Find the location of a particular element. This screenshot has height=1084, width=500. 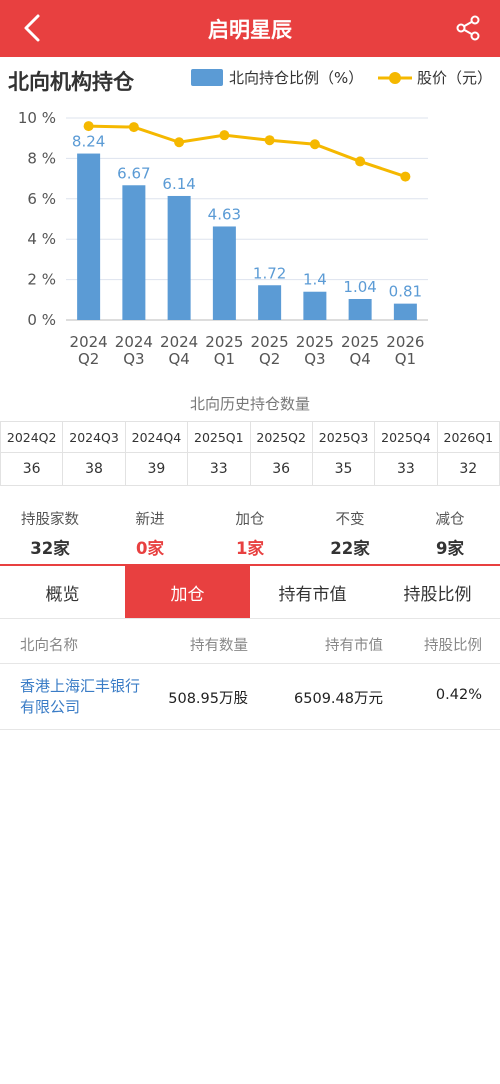

stat-value: 9家 is located at coordinates (450, 548).